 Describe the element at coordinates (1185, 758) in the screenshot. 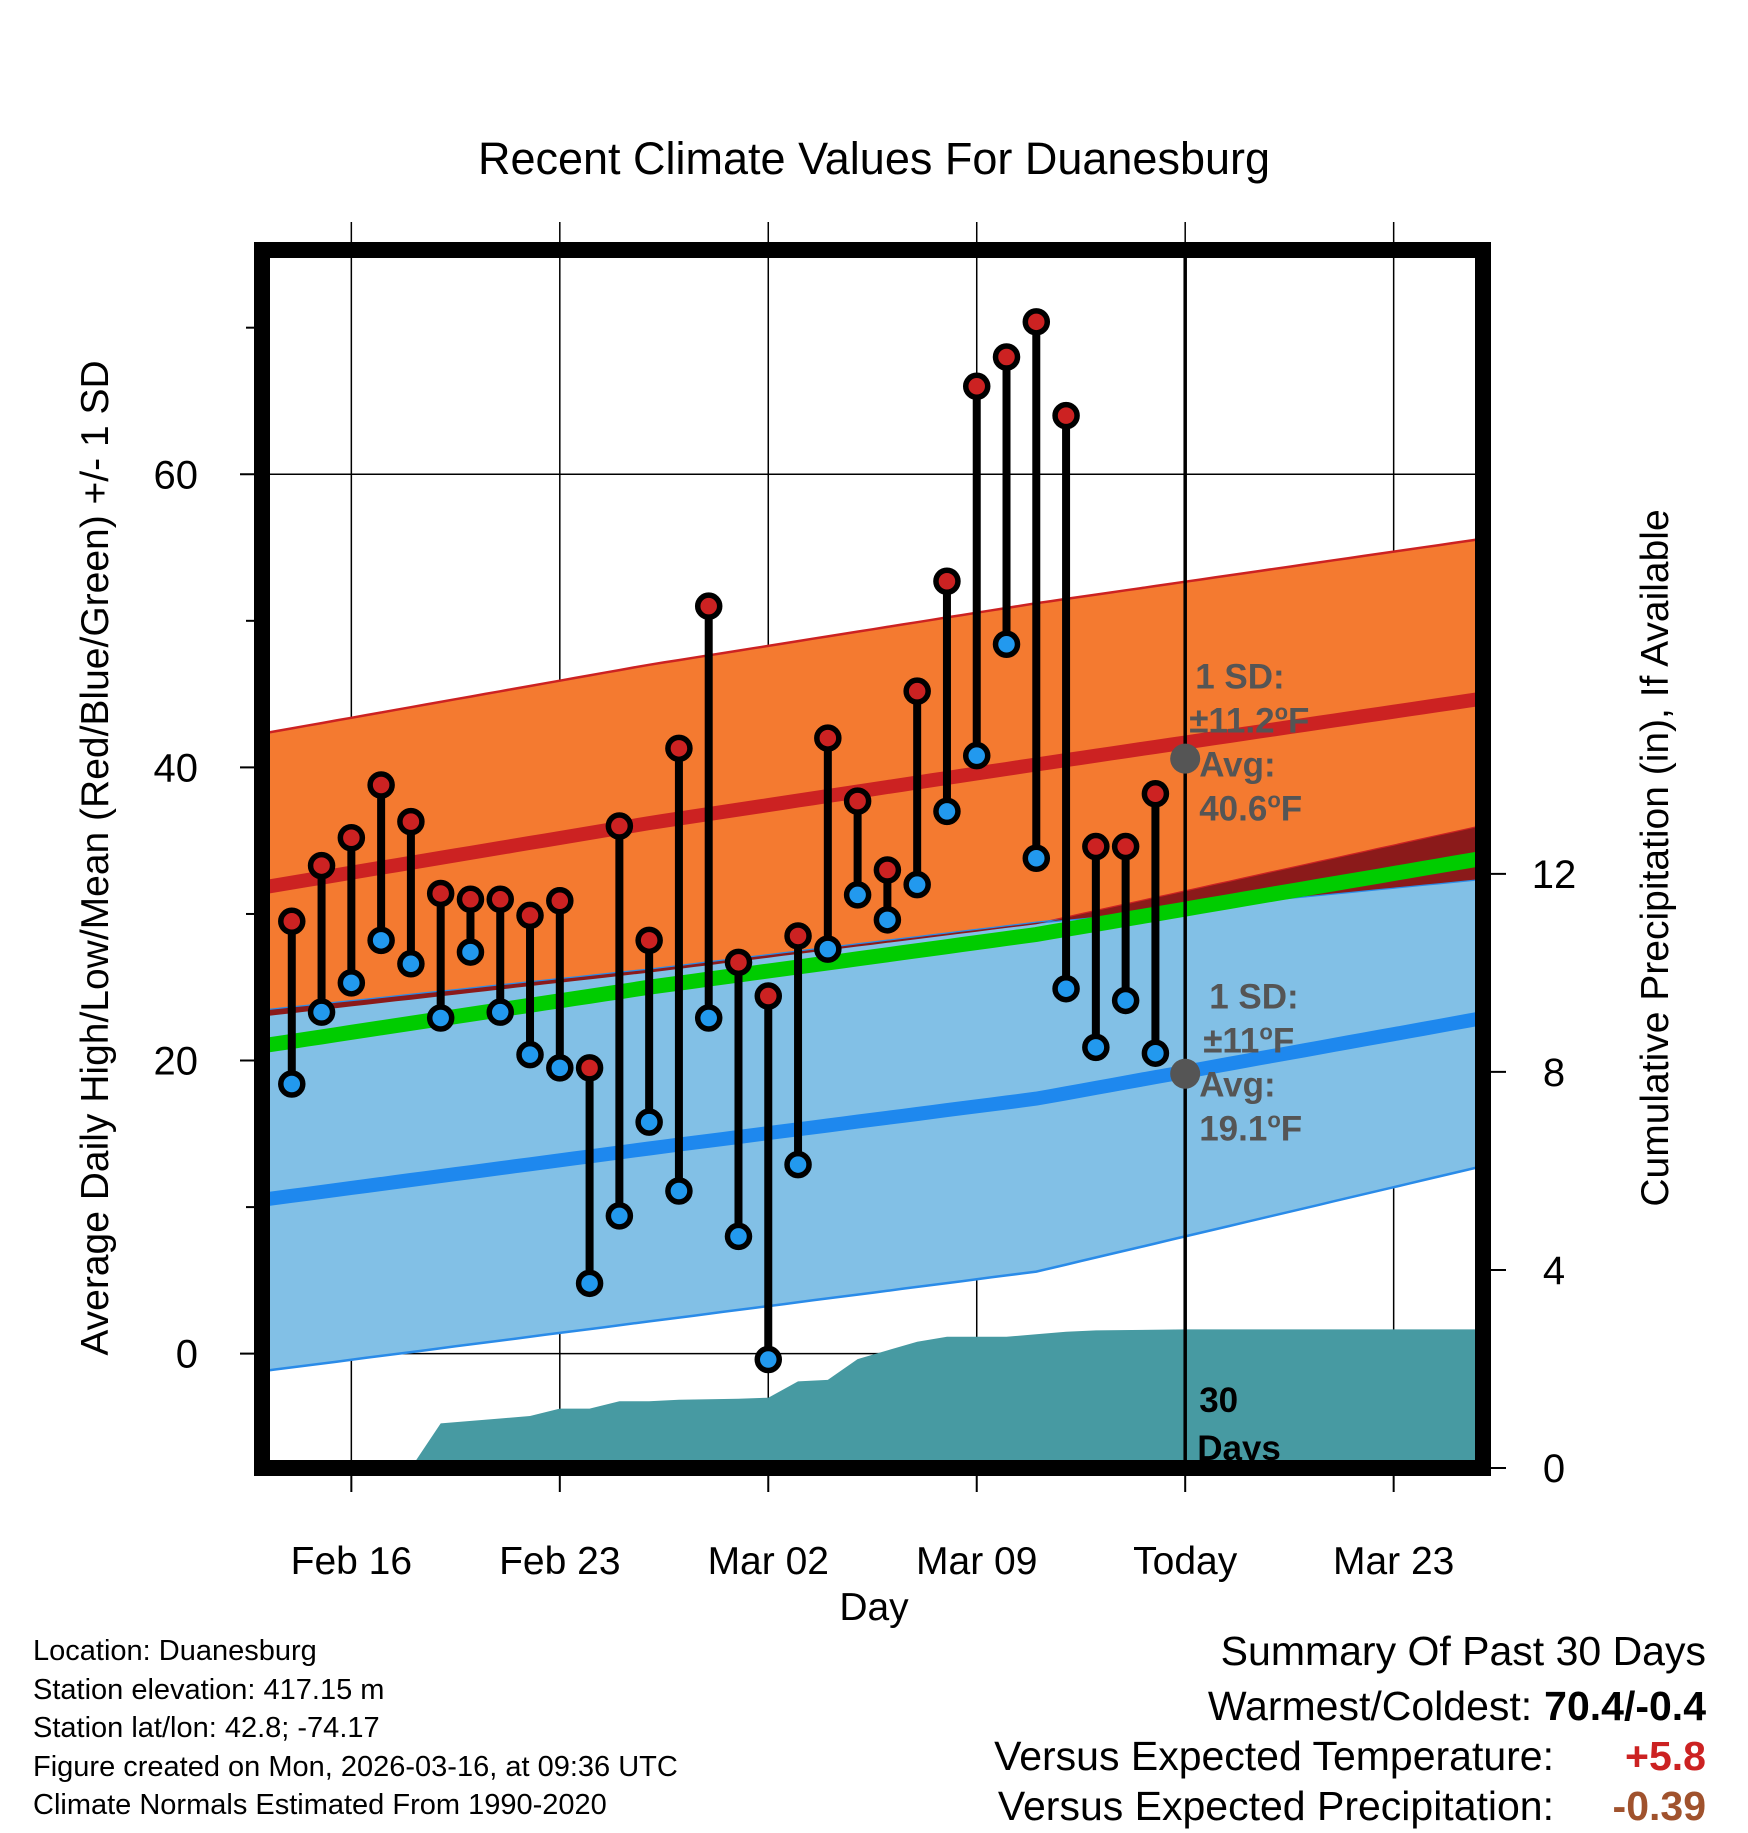

I see `high-avg-marker` at that location.